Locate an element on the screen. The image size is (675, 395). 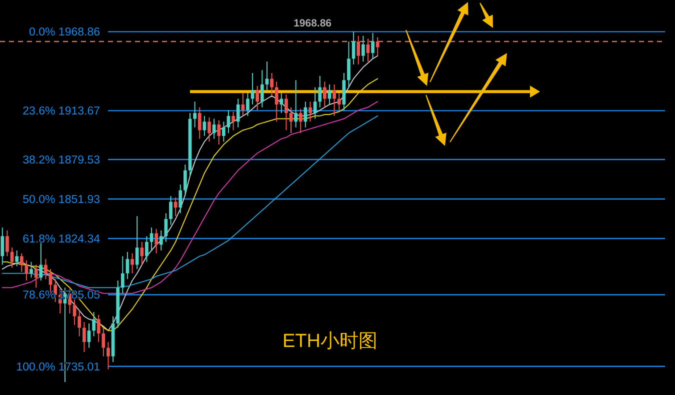
annotation: 1968.86 is located at coordinates (313, 24).